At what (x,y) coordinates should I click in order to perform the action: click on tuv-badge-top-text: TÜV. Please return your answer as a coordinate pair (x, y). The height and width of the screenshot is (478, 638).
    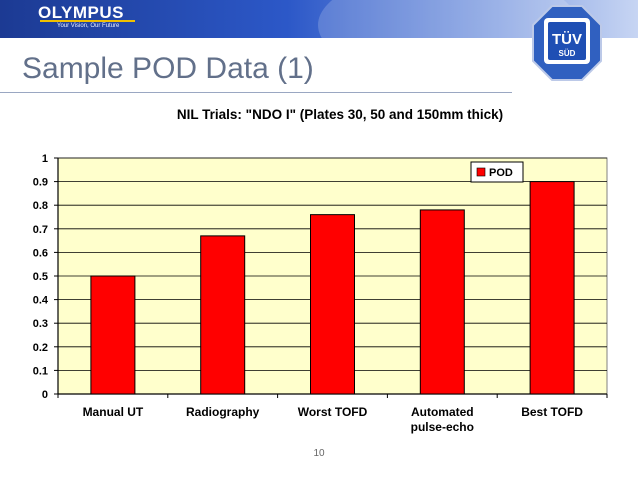
    Looking at the image, I should click on (567, 39).